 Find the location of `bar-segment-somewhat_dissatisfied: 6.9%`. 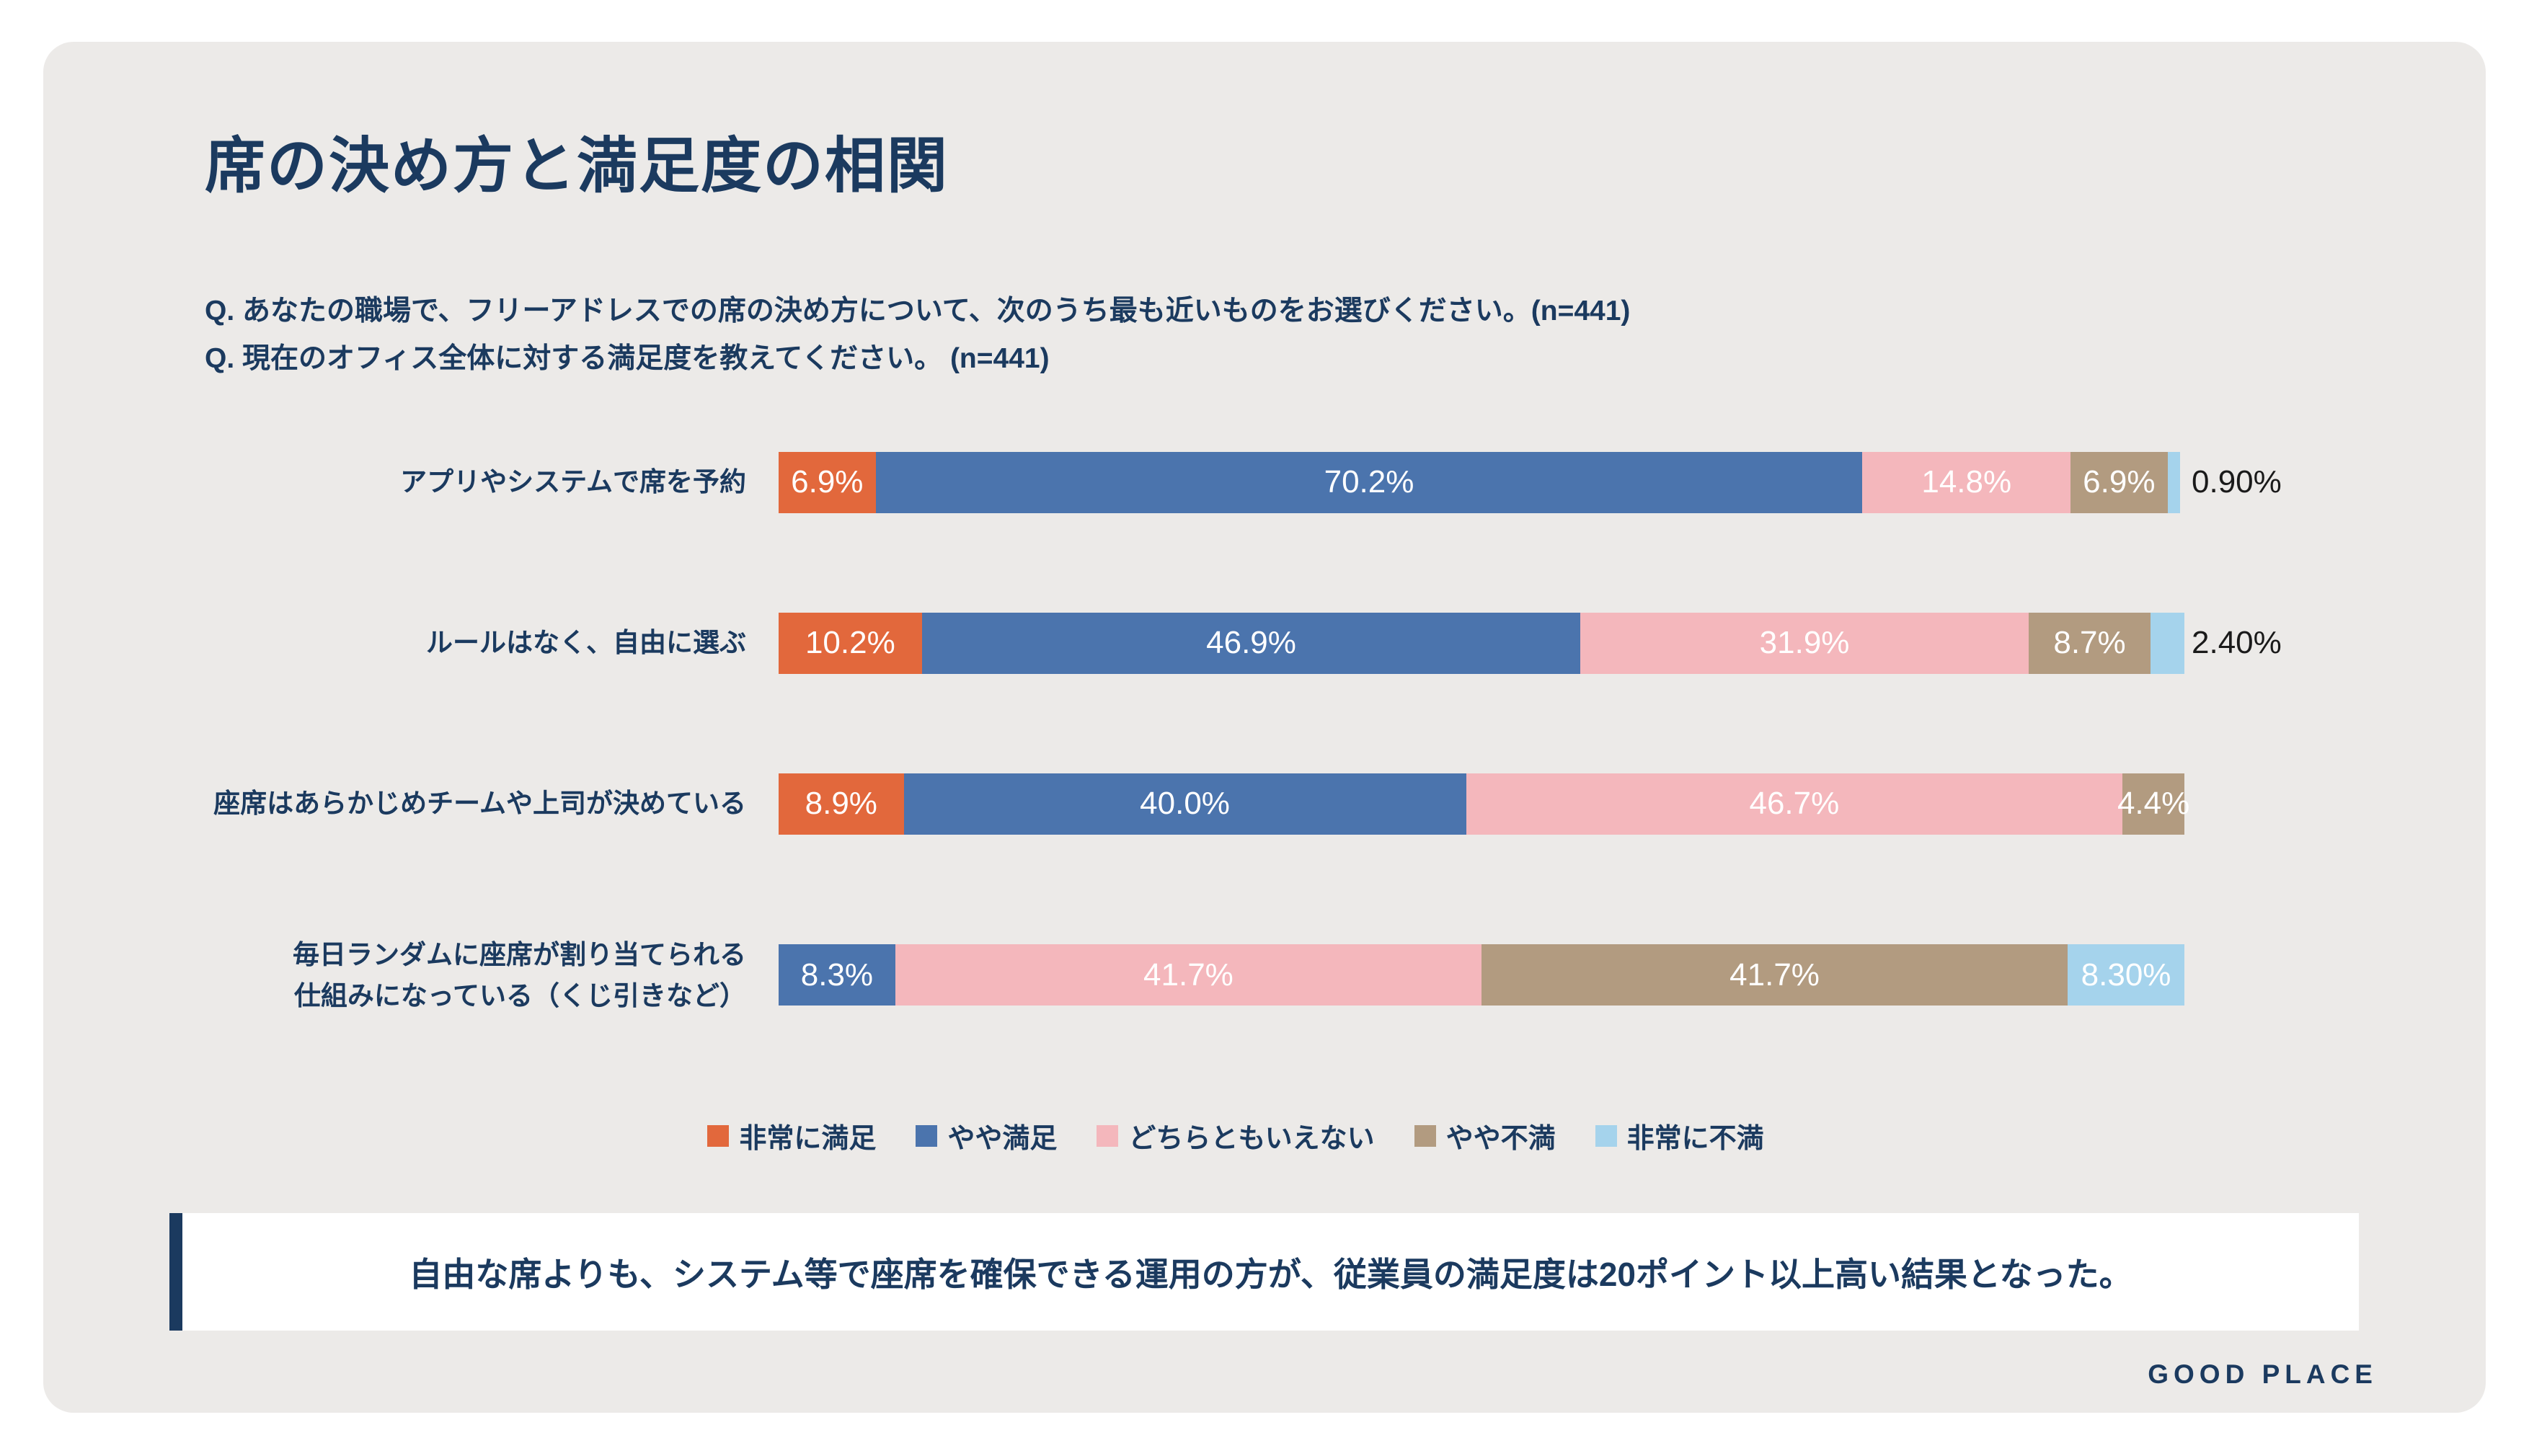

bar-segment-somewhat_dissatisfied: 6.9% is located at coordinates (2119, 482).